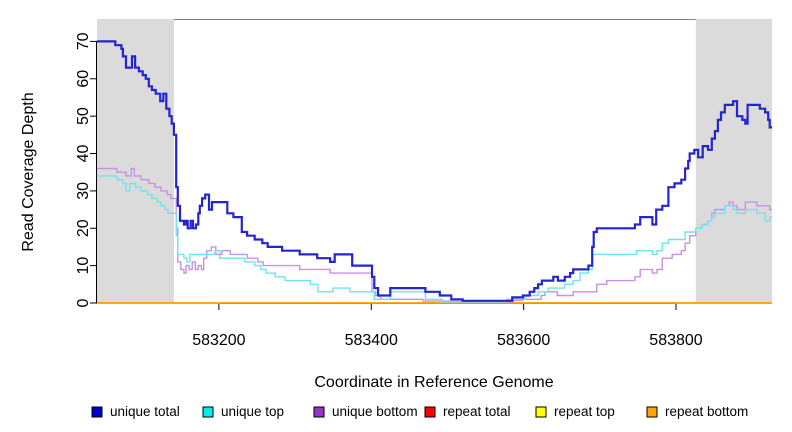 The image size is (792, 432). What do you see at coordinates (523, 340) in the screenshot?
I see `x-tick-label: 583600` at bounding box center [523, 340].